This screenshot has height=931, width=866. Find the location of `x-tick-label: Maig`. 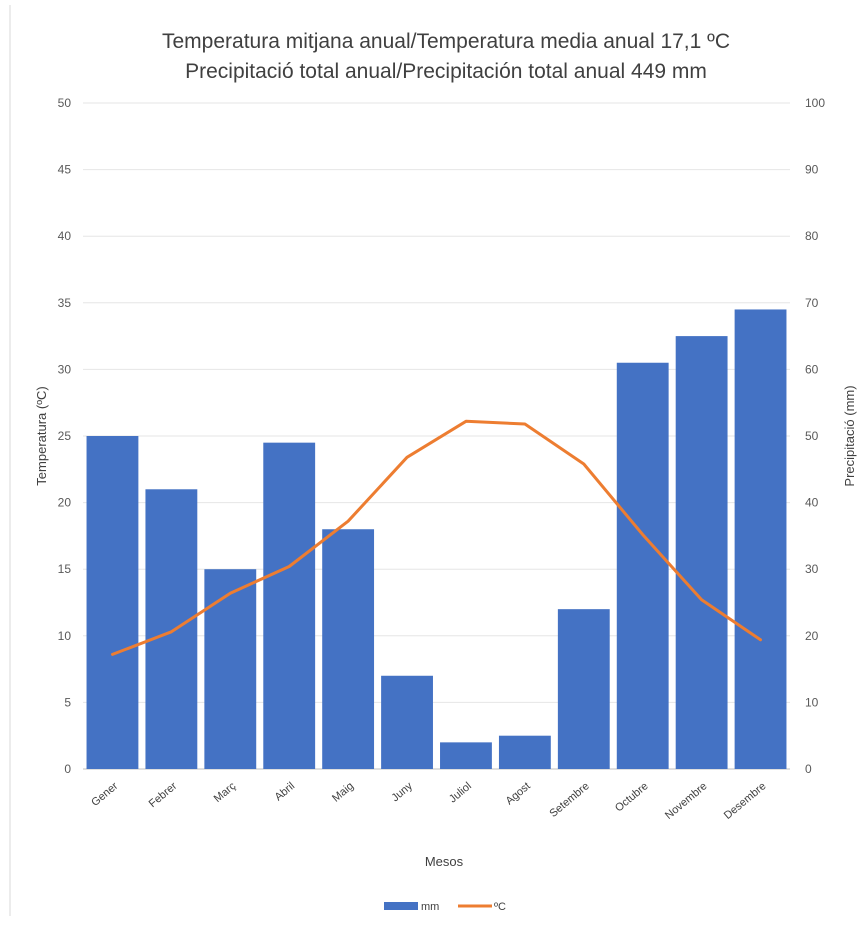

x-tick-label: Maig is located at coordinates (343, 792).